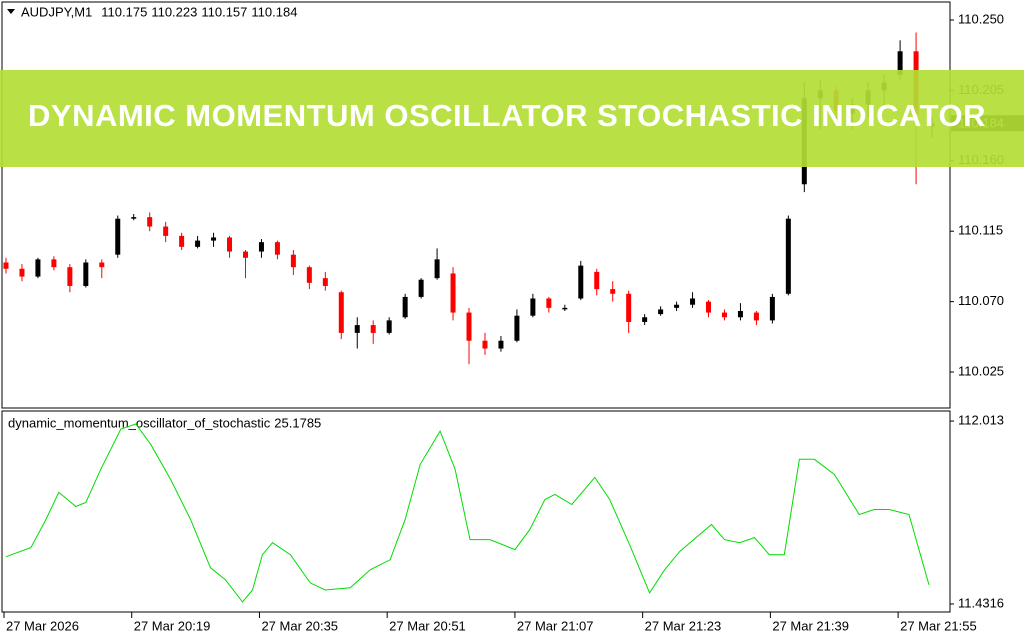 The width and height of the screenshot is (1024, 640). I want to click on y-tick-label: 110.250, so click(981, 18).